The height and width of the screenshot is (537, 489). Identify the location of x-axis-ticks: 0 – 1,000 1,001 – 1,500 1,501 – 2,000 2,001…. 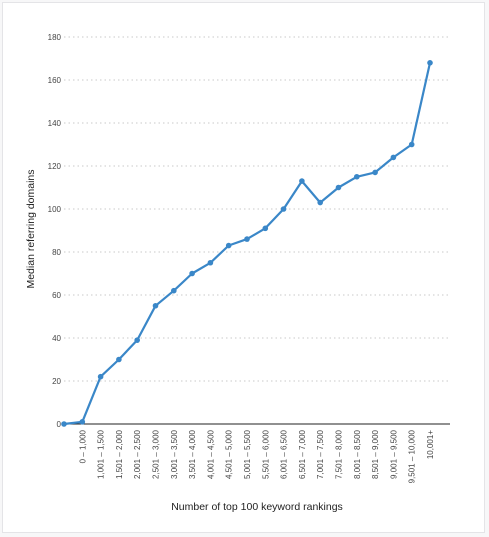
(256, 456).